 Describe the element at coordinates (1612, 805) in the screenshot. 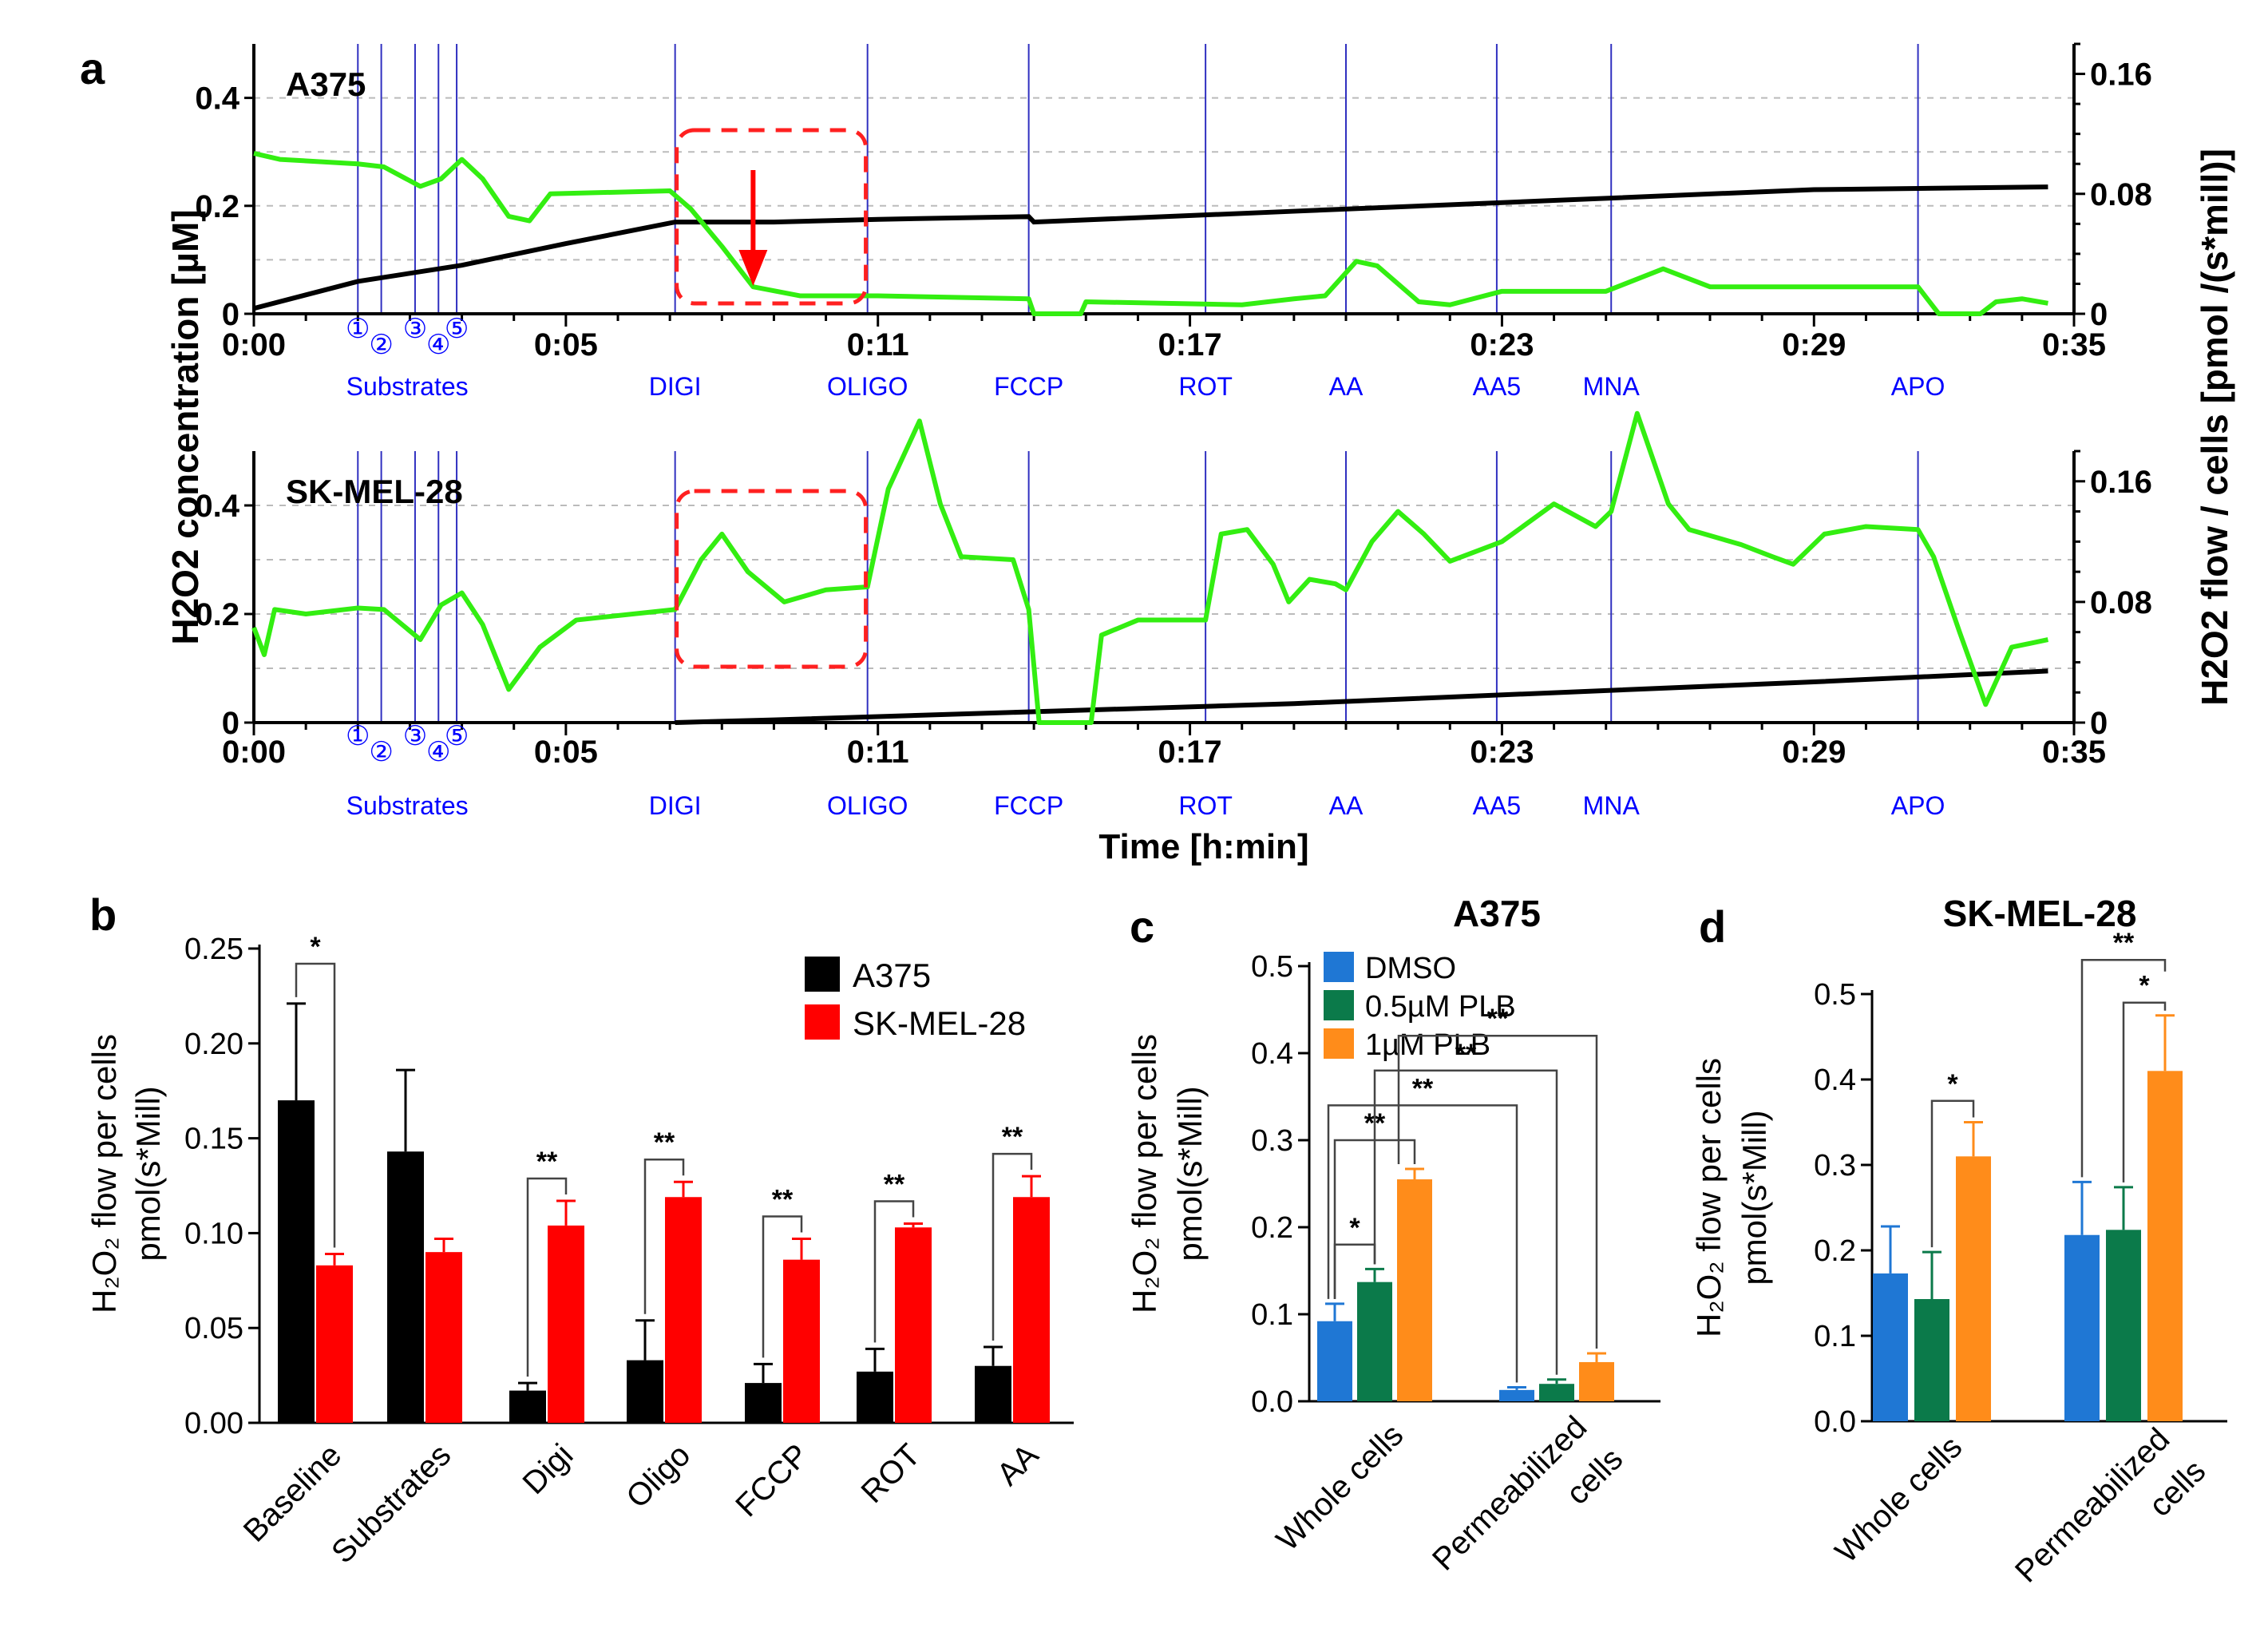

I see `event-label: MNA` at that location.